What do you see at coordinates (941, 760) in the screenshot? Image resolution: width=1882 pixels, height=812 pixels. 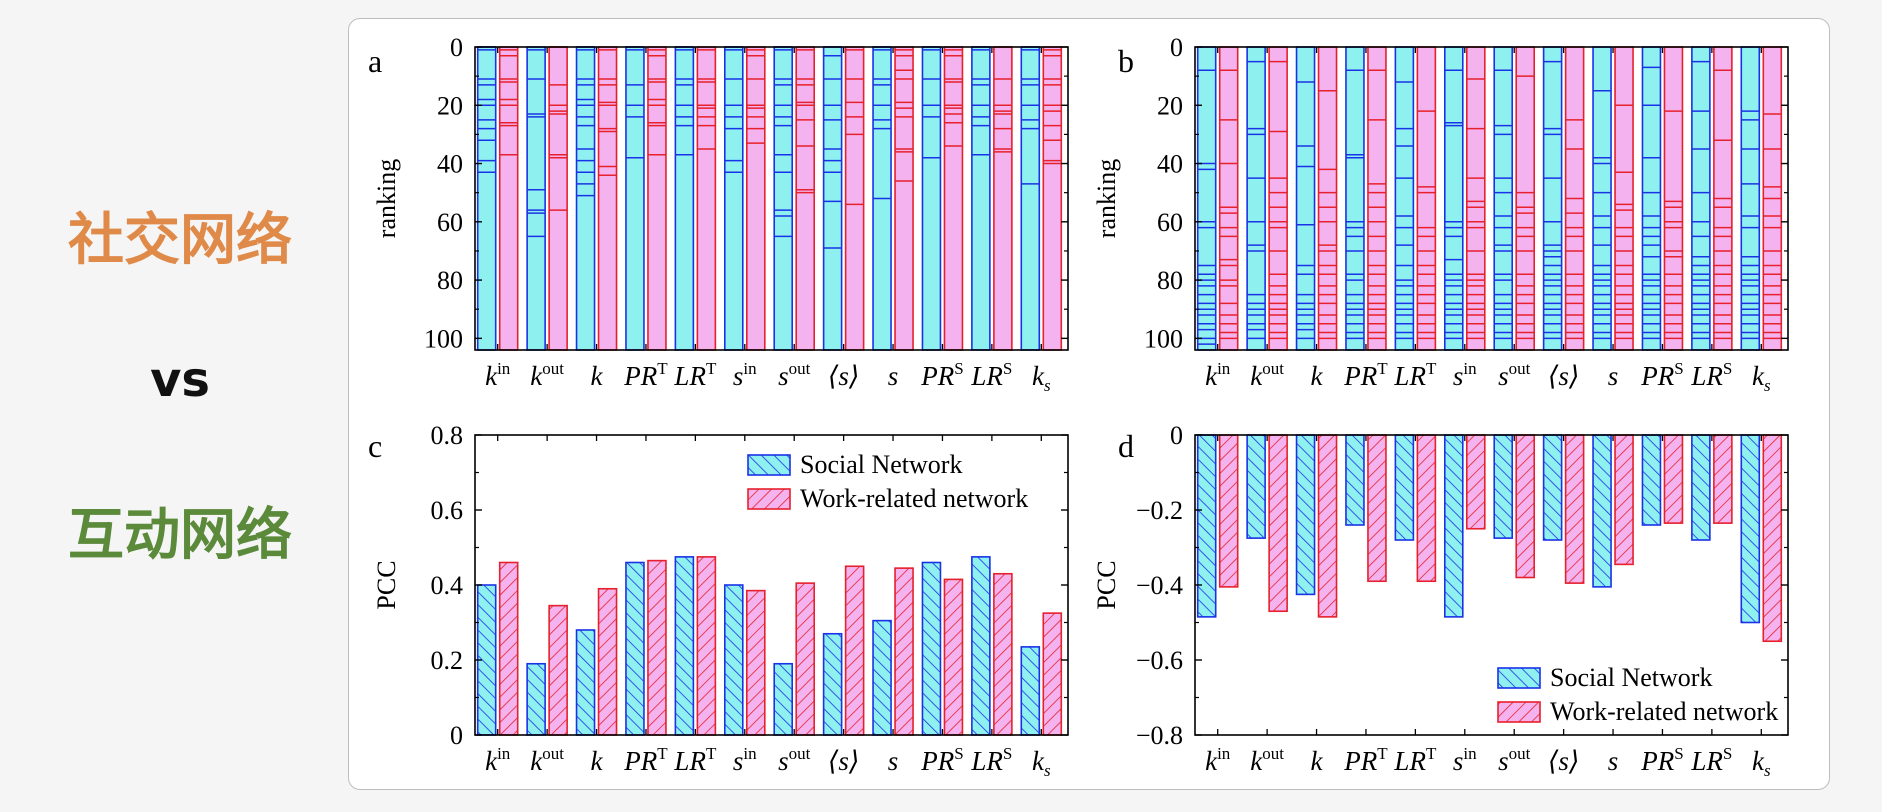 I see `xtick-label-c-9: PRS` at bounding box center [941, 760].